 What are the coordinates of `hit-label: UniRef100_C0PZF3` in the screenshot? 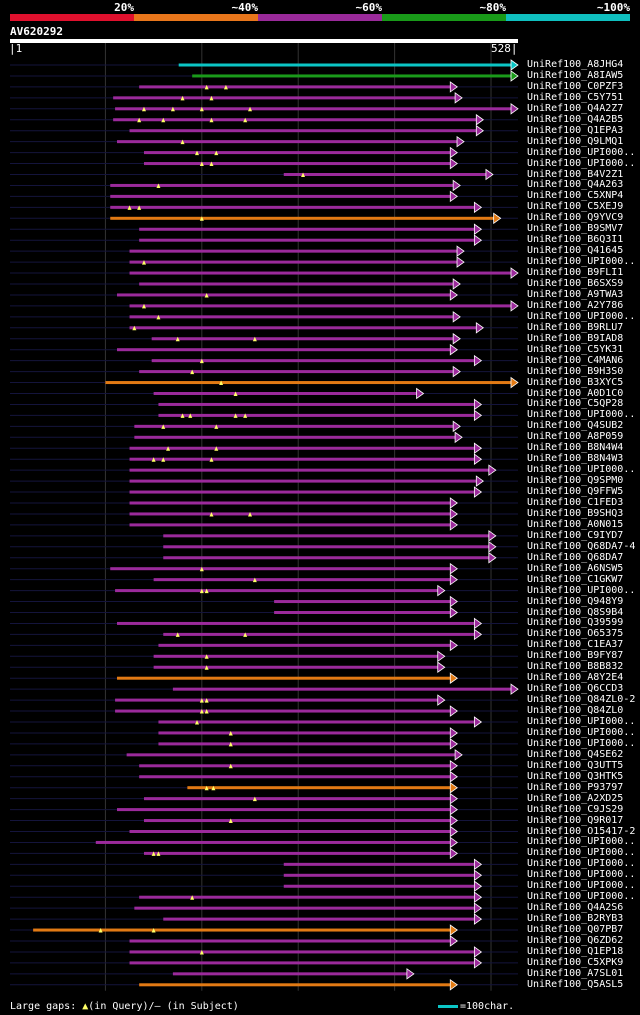 It's located at (575, 86).